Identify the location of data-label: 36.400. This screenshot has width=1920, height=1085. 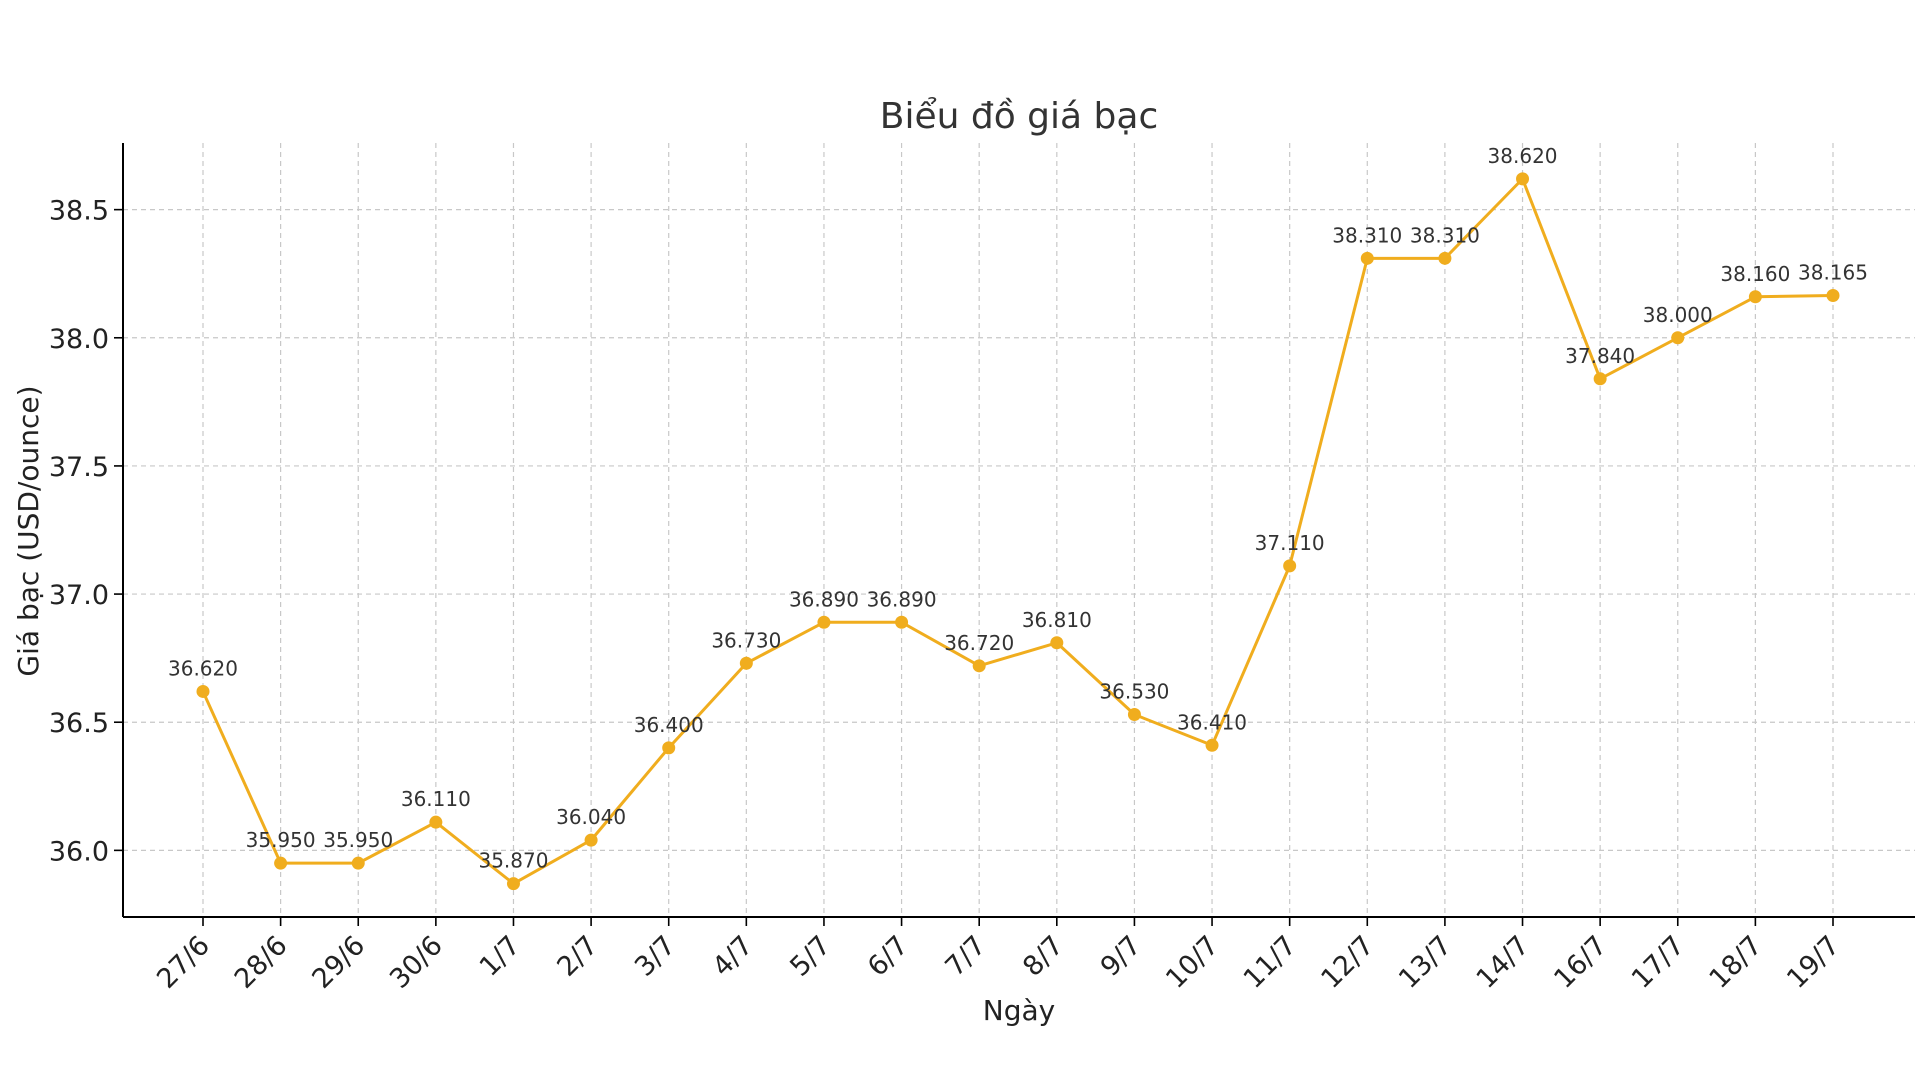
(669, 725).